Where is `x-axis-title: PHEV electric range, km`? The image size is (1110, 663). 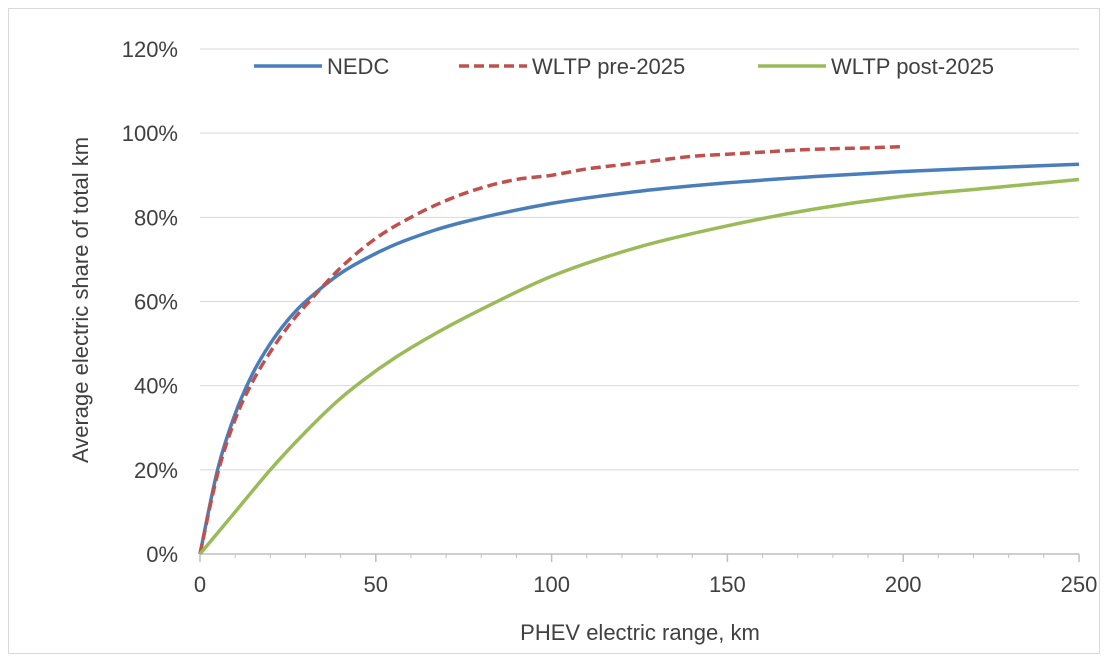 x-axis-title: PHEV electric range, km is located at coordinates (640, 632).